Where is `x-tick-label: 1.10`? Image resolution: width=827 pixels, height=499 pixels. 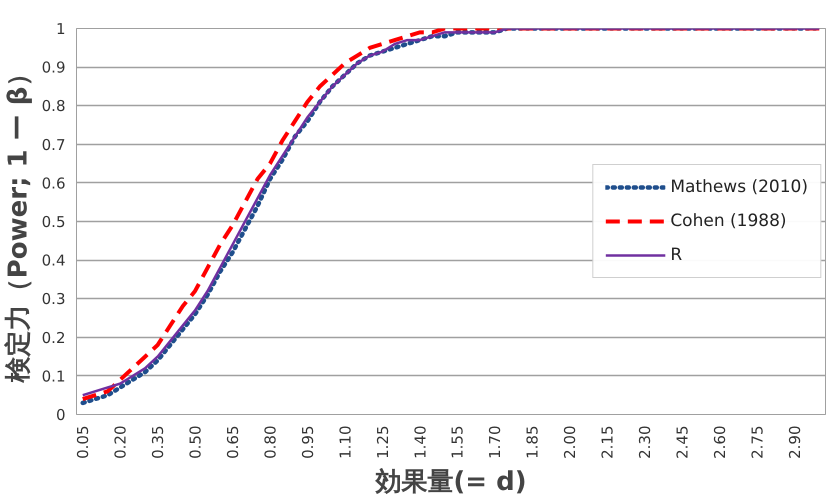
x-tick-label: 1.10 is located at coordinates (345, 442).